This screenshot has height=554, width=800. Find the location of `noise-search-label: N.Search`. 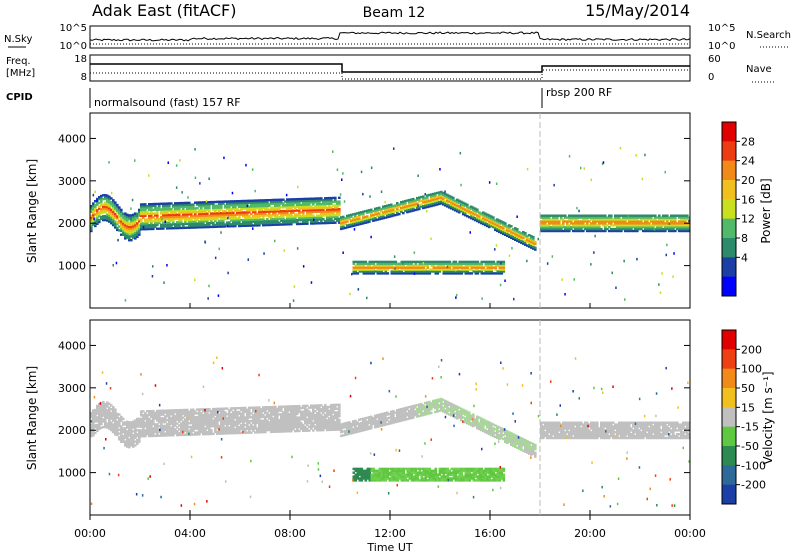

noise-search-label: N.Search is located at coordinates (768, 35).